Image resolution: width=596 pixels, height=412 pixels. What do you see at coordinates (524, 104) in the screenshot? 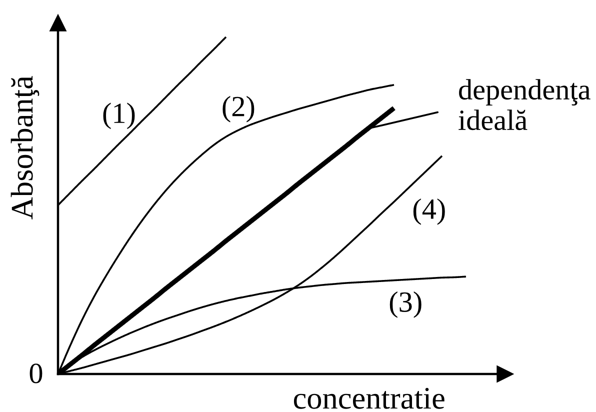
I see `legend-label: dependenţa ideală` at bounding box center [524, 104].